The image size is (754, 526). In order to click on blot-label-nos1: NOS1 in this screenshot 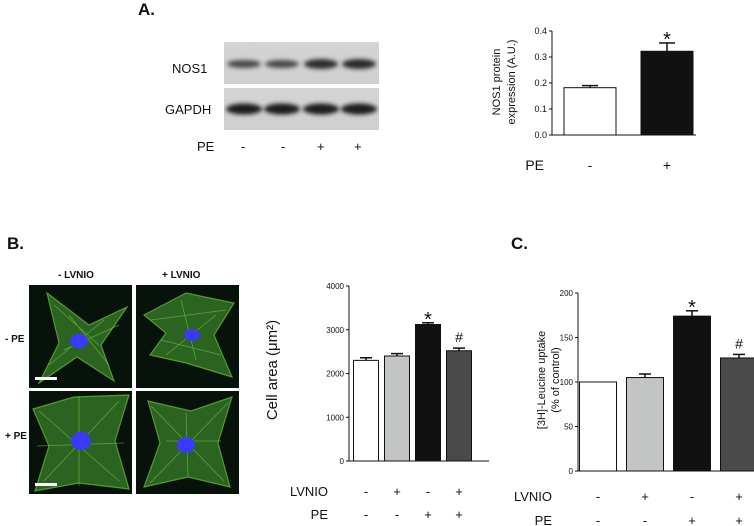, I will do `click(190, 68)`.